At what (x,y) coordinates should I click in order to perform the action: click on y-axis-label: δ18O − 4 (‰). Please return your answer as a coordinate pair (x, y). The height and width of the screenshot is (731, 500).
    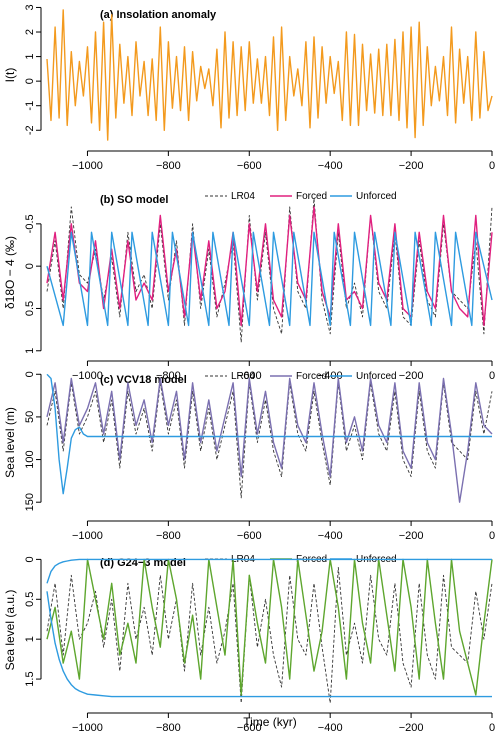
    Looking at the image, I should click on (10, 272).